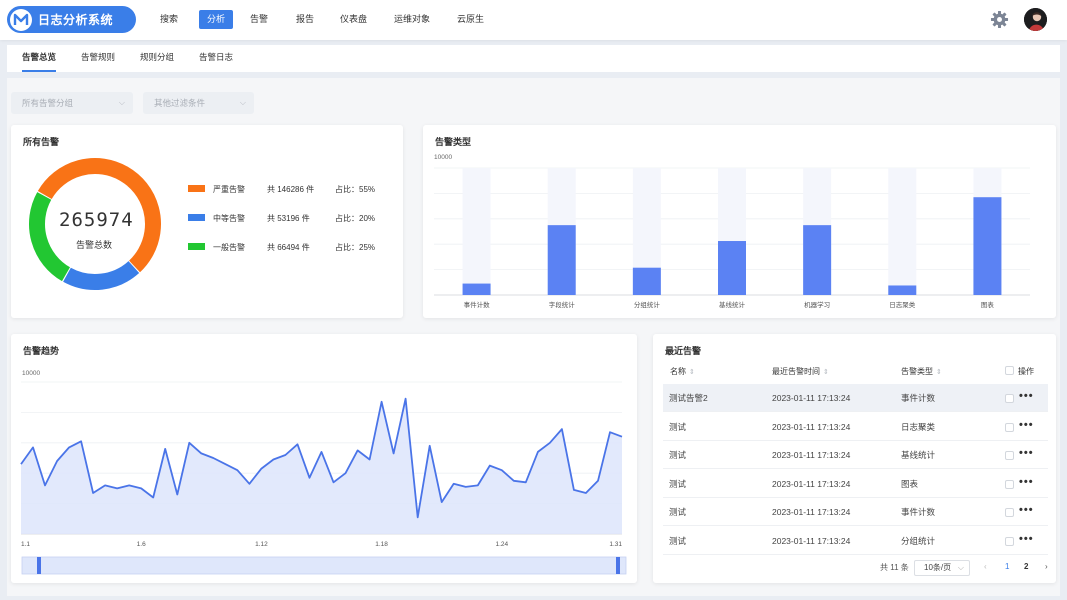 This screenshot has width=1067, height=600. Describe the element at coordinates (988, 304) in the screenshot. I see `x-tick-label: 图表` at that location.